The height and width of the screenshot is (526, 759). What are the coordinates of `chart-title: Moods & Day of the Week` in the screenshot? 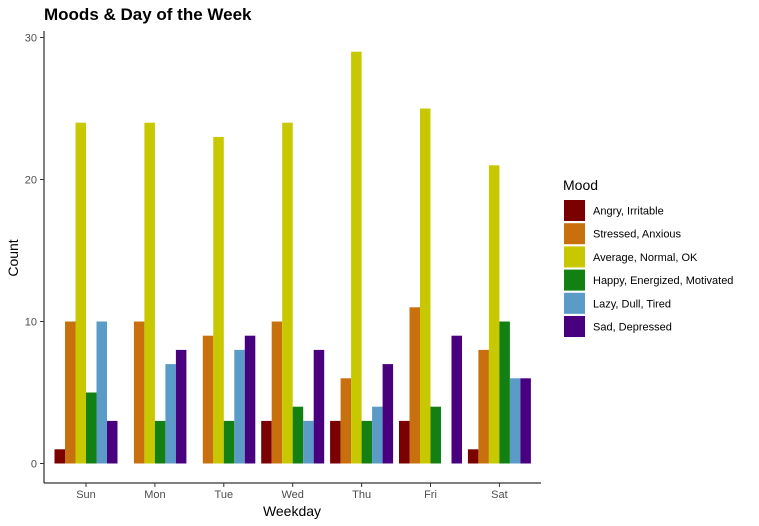 It's located at (148, 14).